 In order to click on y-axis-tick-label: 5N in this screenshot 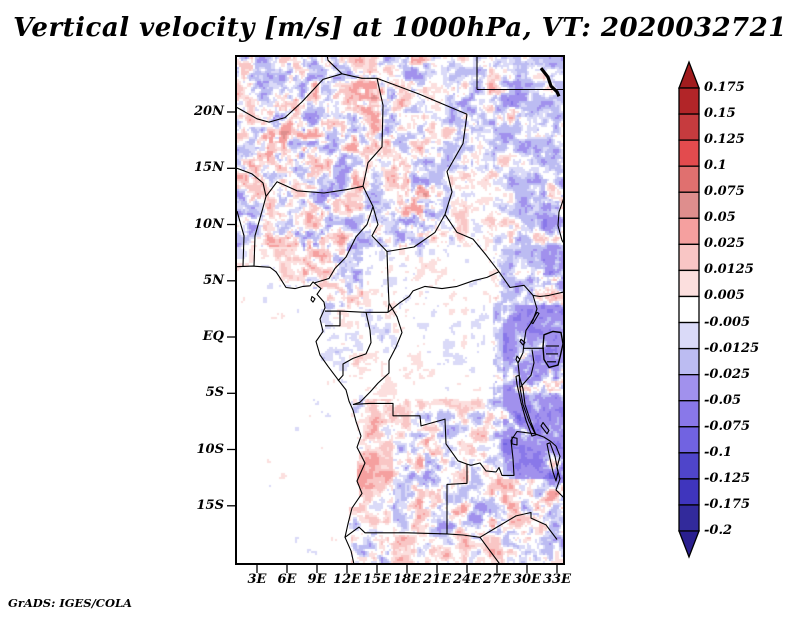, I will do `click(213, 280)`.